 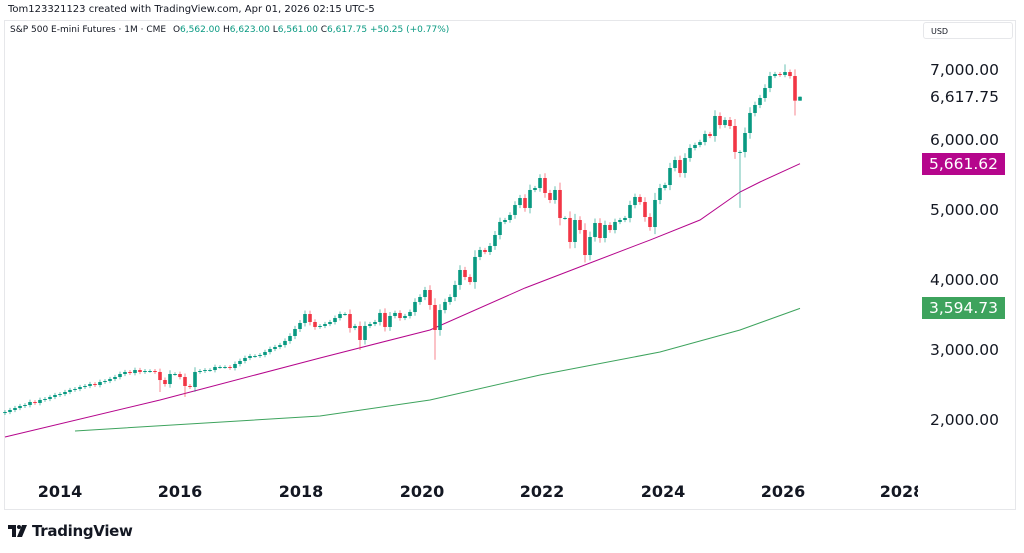 I want to click on x-tick: 2020, so click(x=422, y=491).